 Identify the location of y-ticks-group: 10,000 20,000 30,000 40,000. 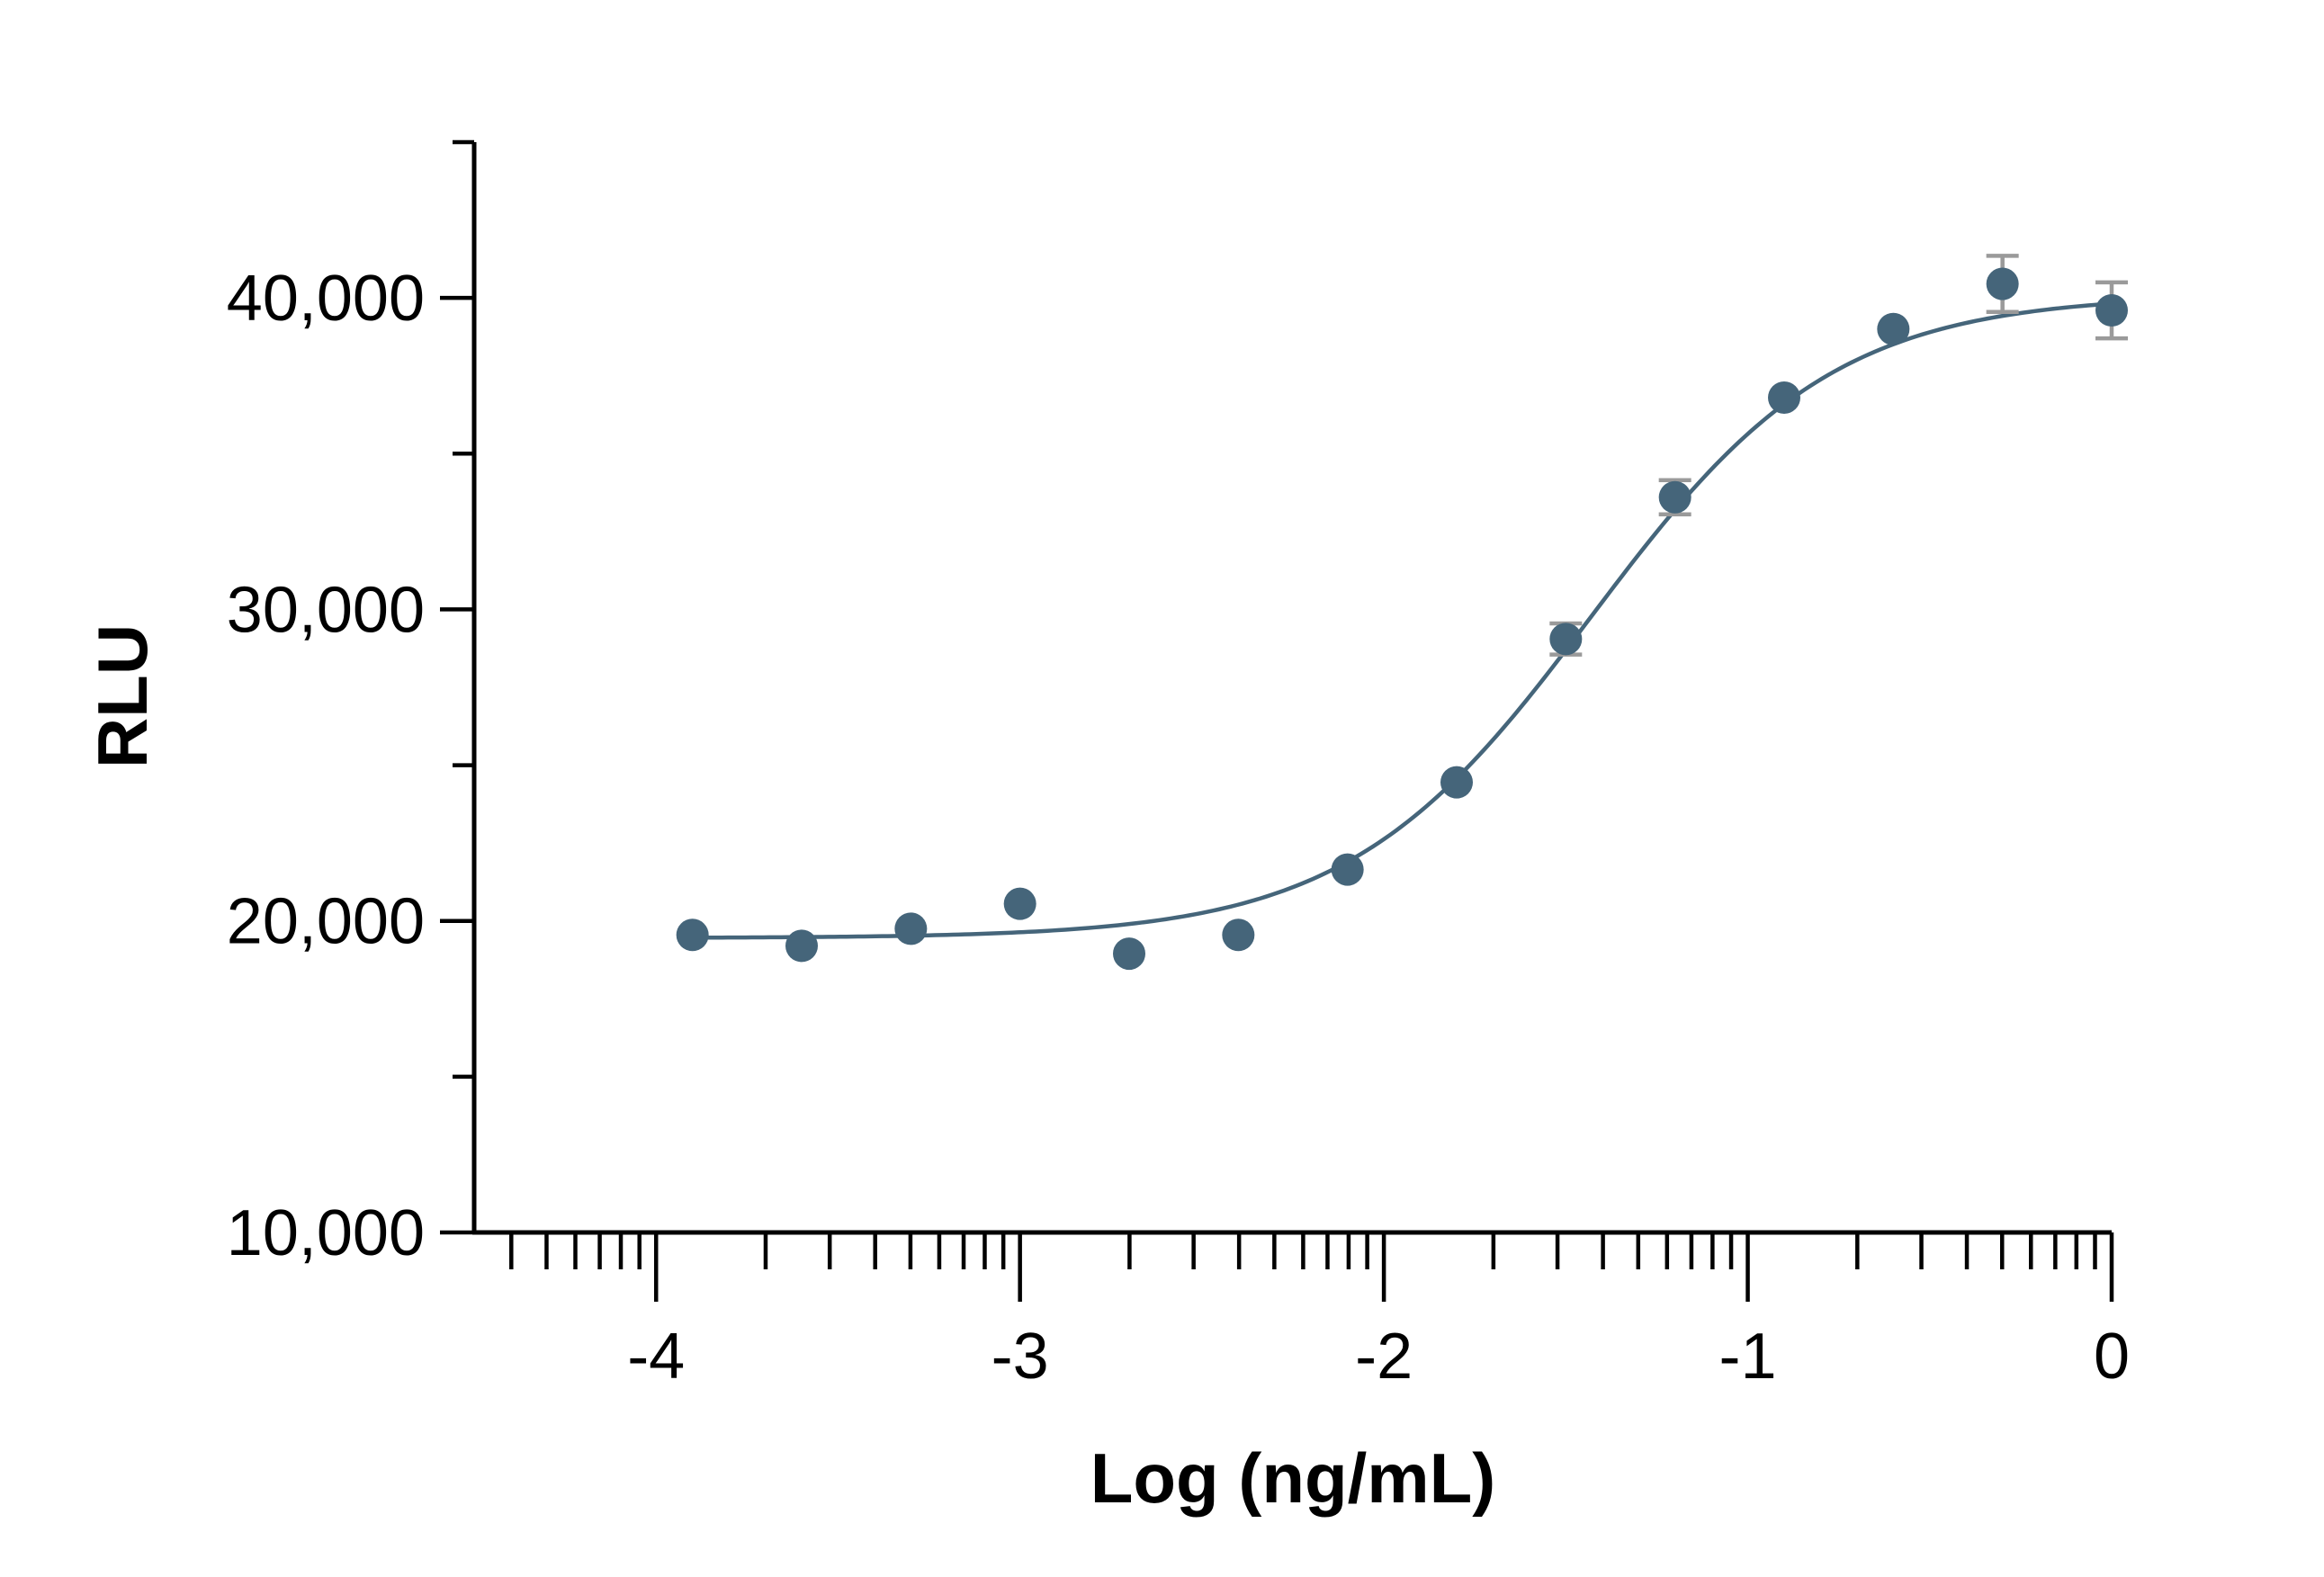
(351, 704).